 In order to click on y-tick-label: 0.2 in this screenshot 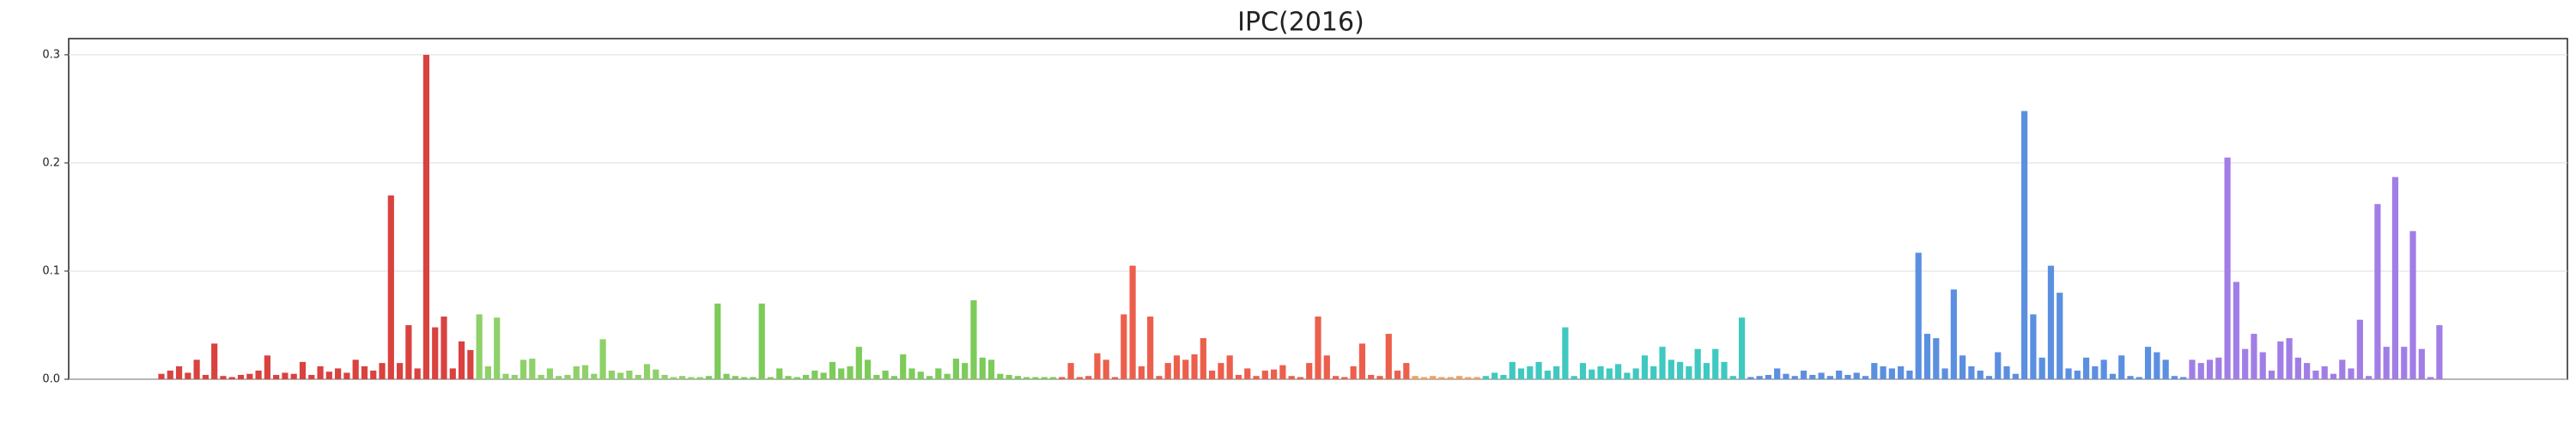, I will do `click(51, 162)`.